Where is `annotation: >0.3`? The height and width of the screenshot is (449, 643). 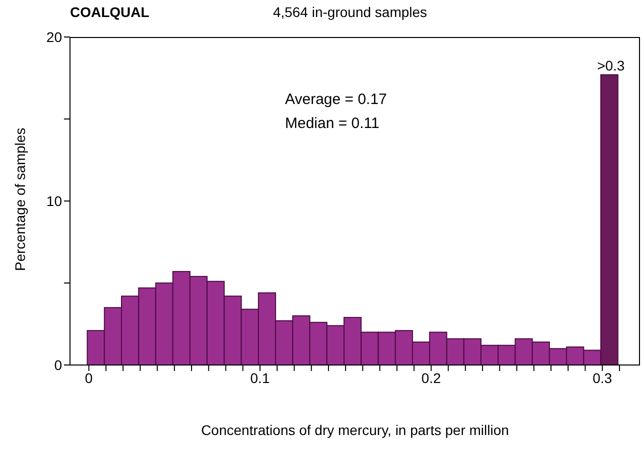 annotation: >0.3 is located at coordinates (611, 66).